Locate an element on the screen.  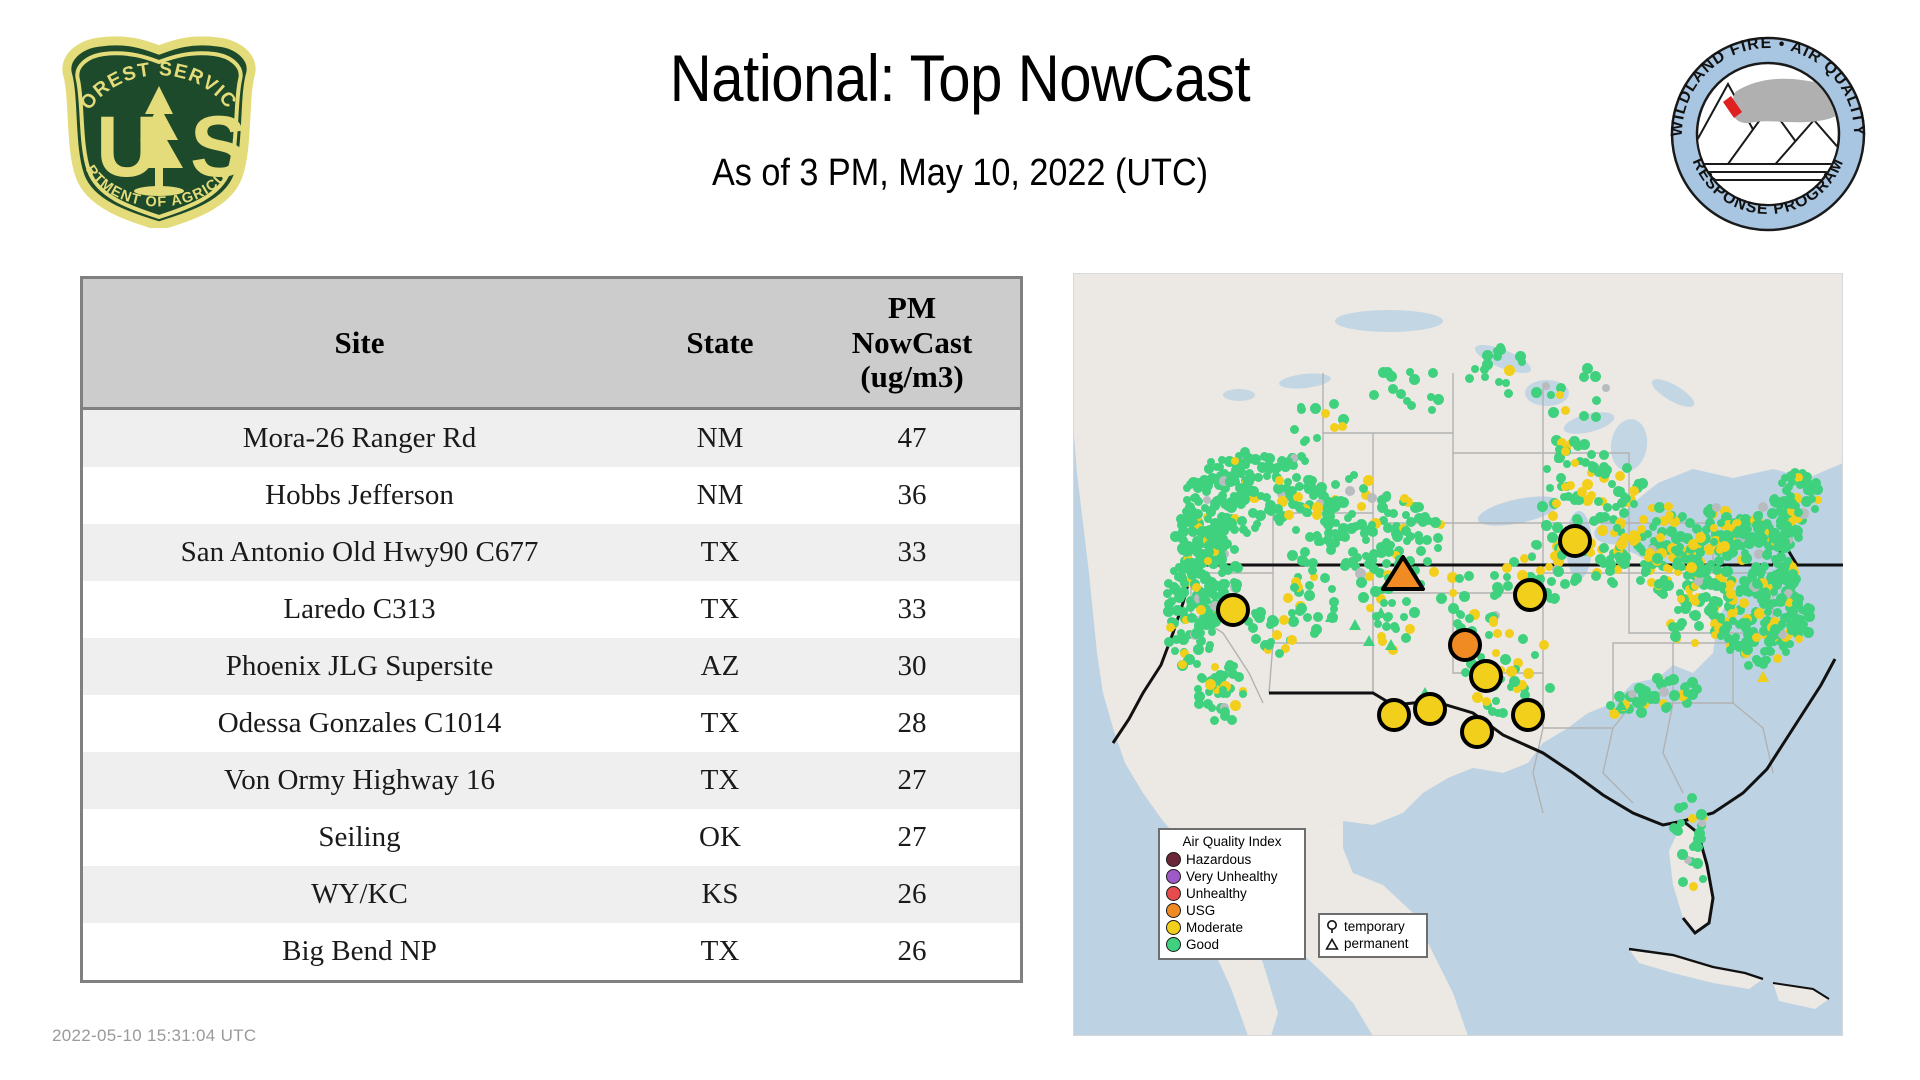
table-header-row: Site State PM NowCast (ug/m3) is located at coordinates (551, 344).